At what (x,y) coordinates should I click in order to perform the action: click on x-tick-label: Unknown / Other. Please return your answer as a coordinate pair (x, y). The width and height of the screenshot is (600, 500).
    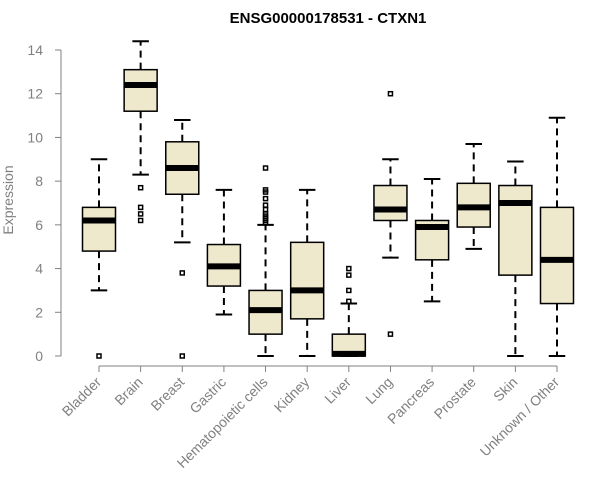
    Looking at the image, I should click on (520, 417).